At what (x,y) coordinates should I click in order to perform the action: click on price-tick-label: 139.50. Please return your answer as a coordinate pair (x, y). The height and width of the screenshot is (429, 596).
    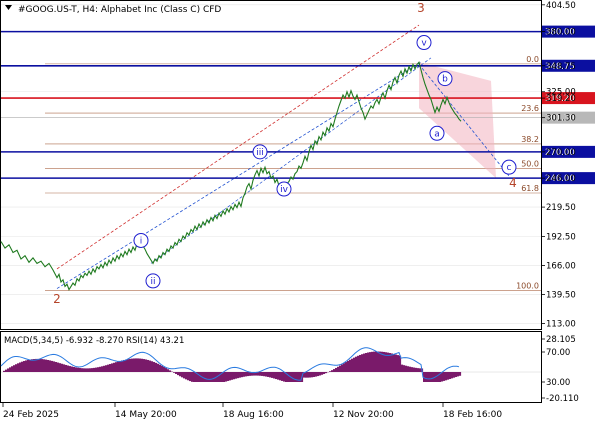
    Looking at the image, I should click on (561, 296).